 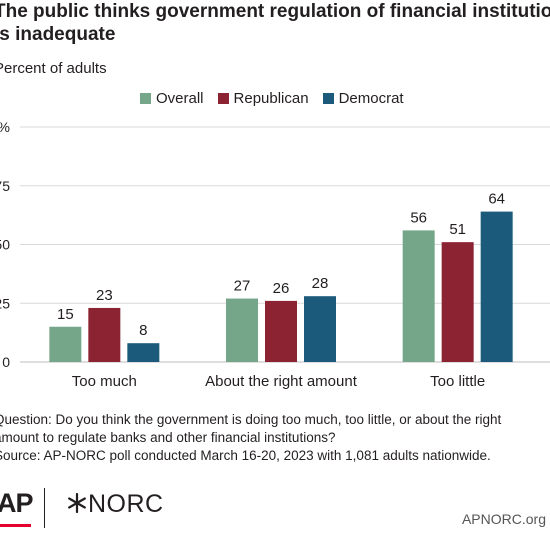 I want to click on legend: Overall Republican Democrat, so click(x=279, y=98).